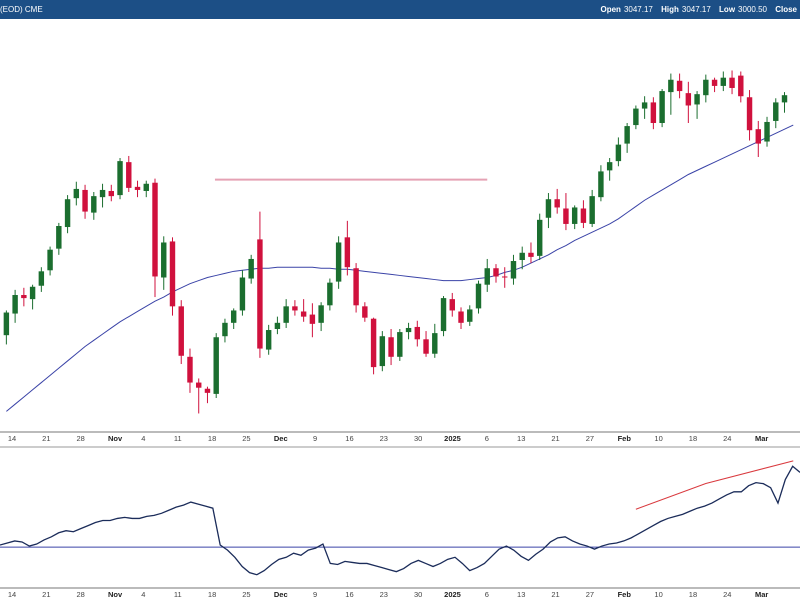  What do you see at coordinates (212, 594) in the screenshot?
I see `date-tick-label: 18` at bounding box center [212, 594].